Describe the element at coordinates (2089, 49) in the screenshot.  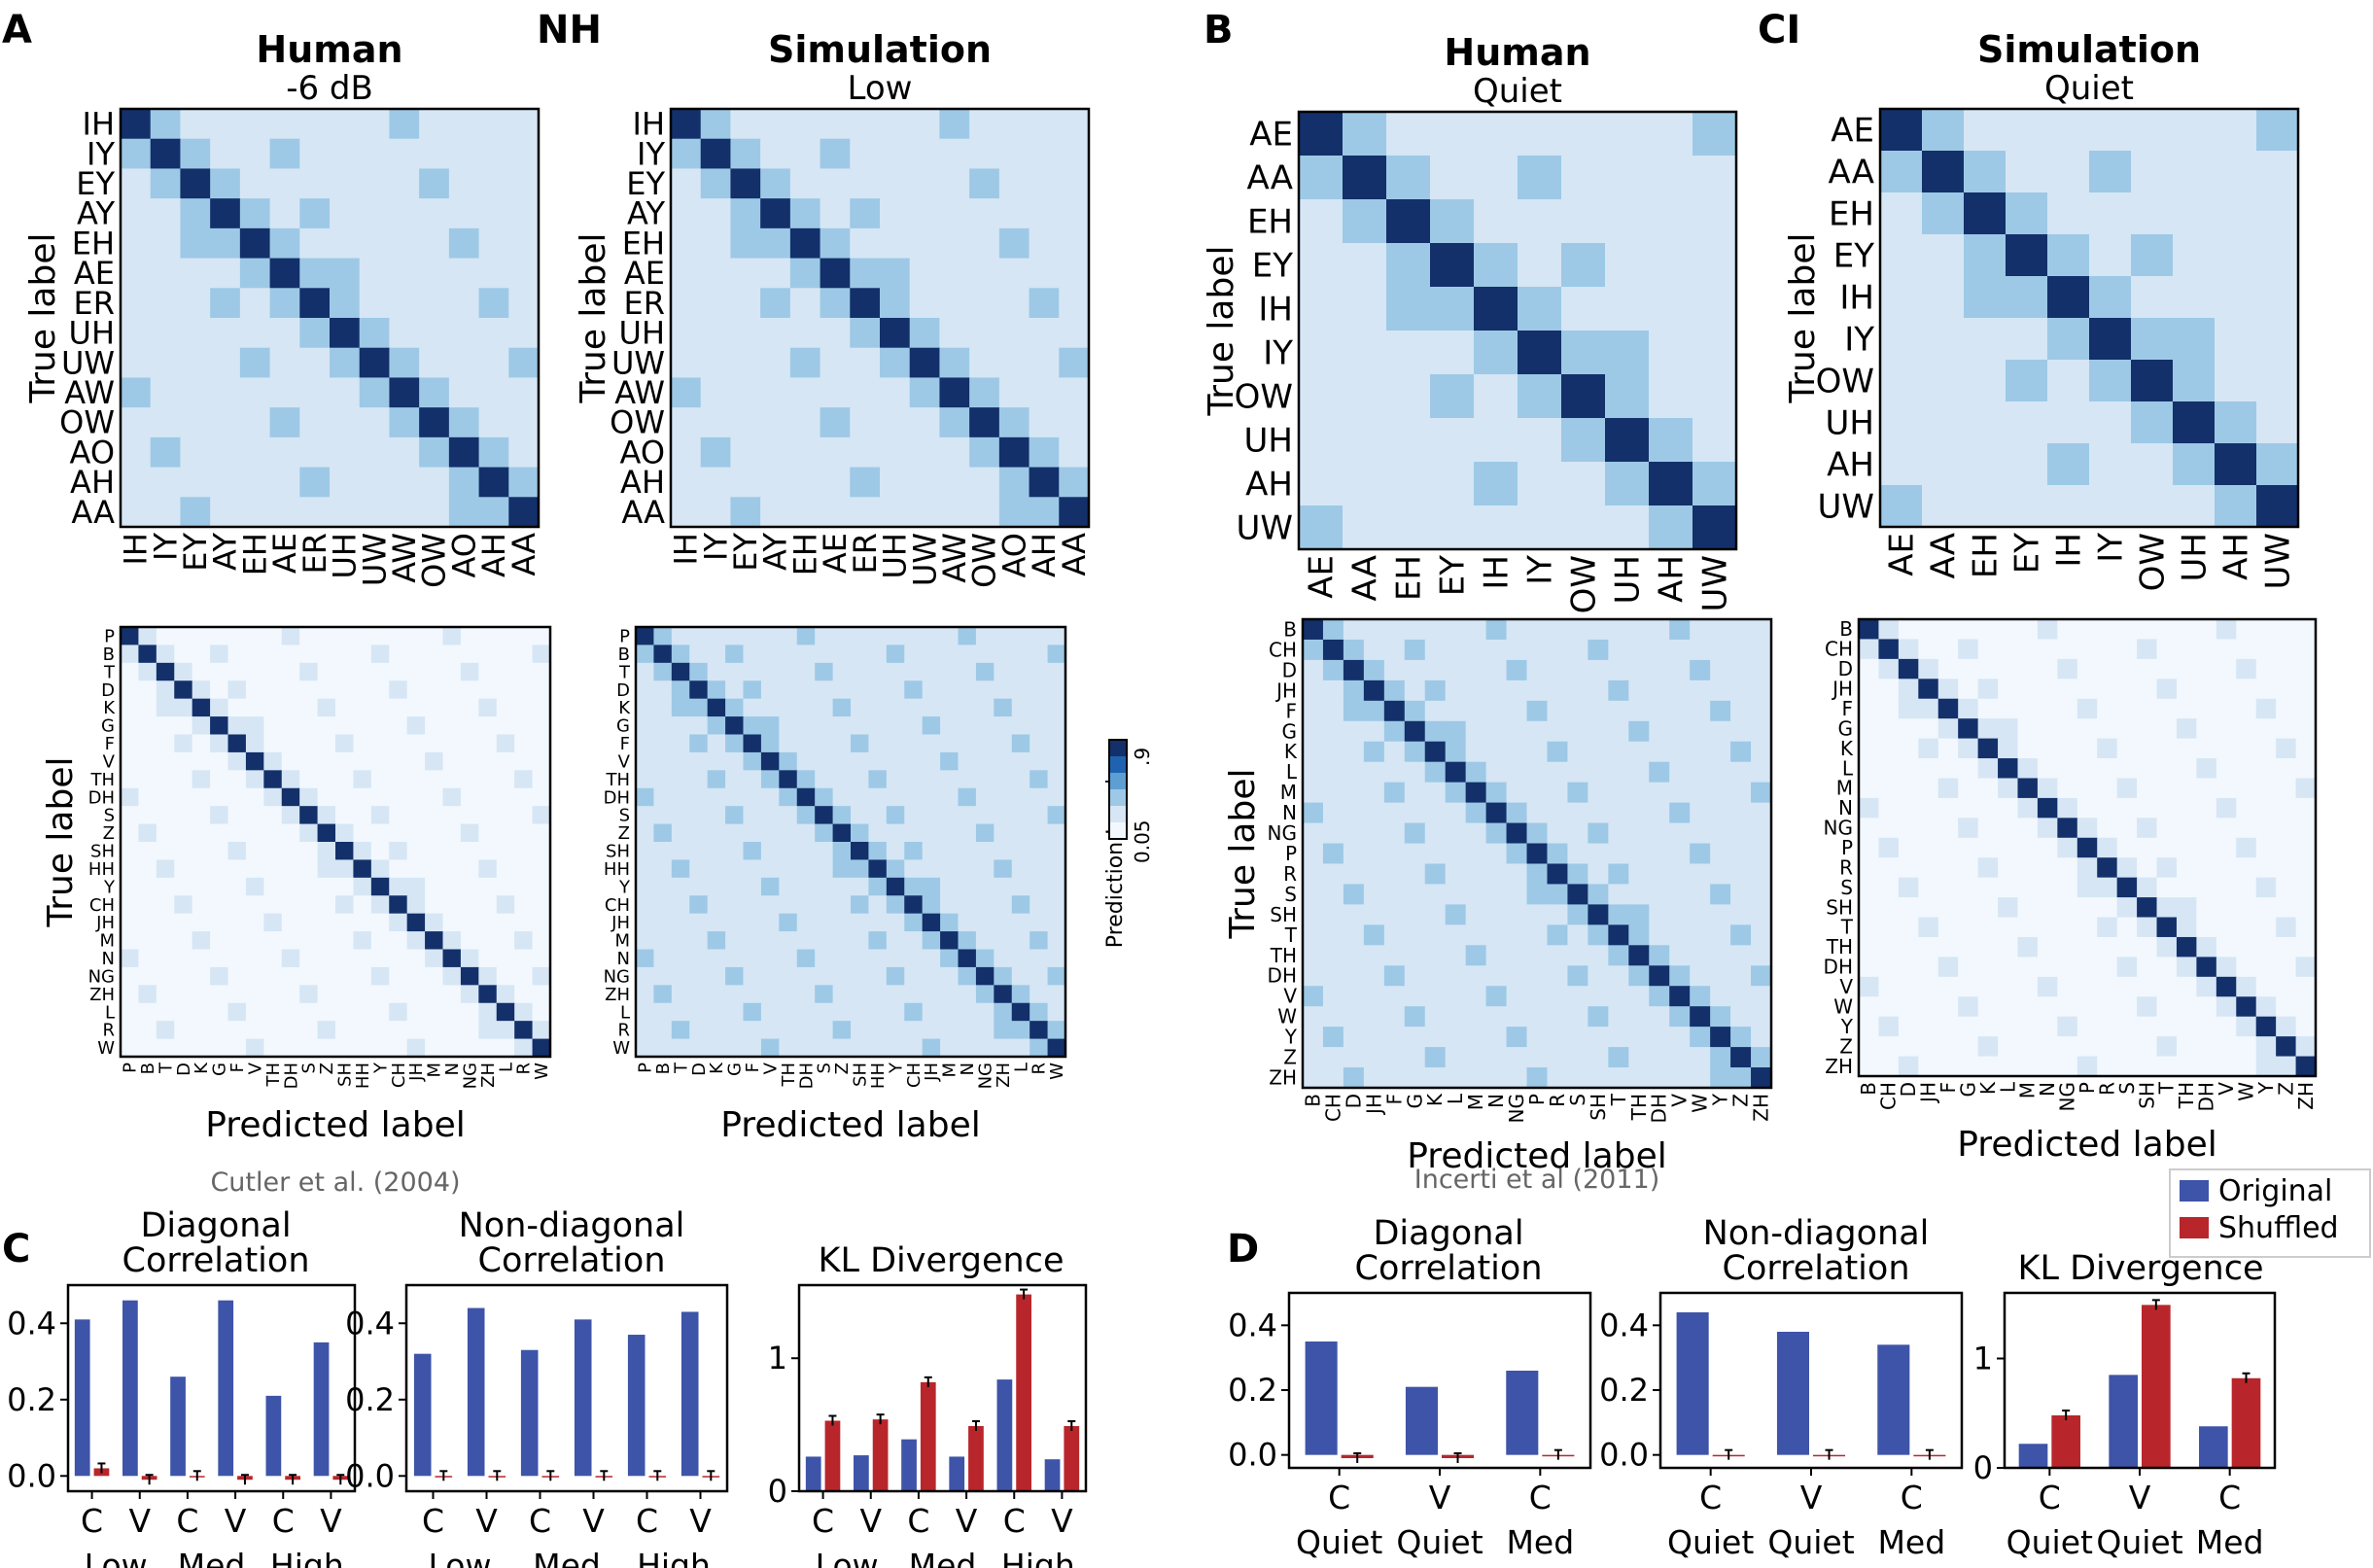
I see `matrix-title: Simulation` at that location.